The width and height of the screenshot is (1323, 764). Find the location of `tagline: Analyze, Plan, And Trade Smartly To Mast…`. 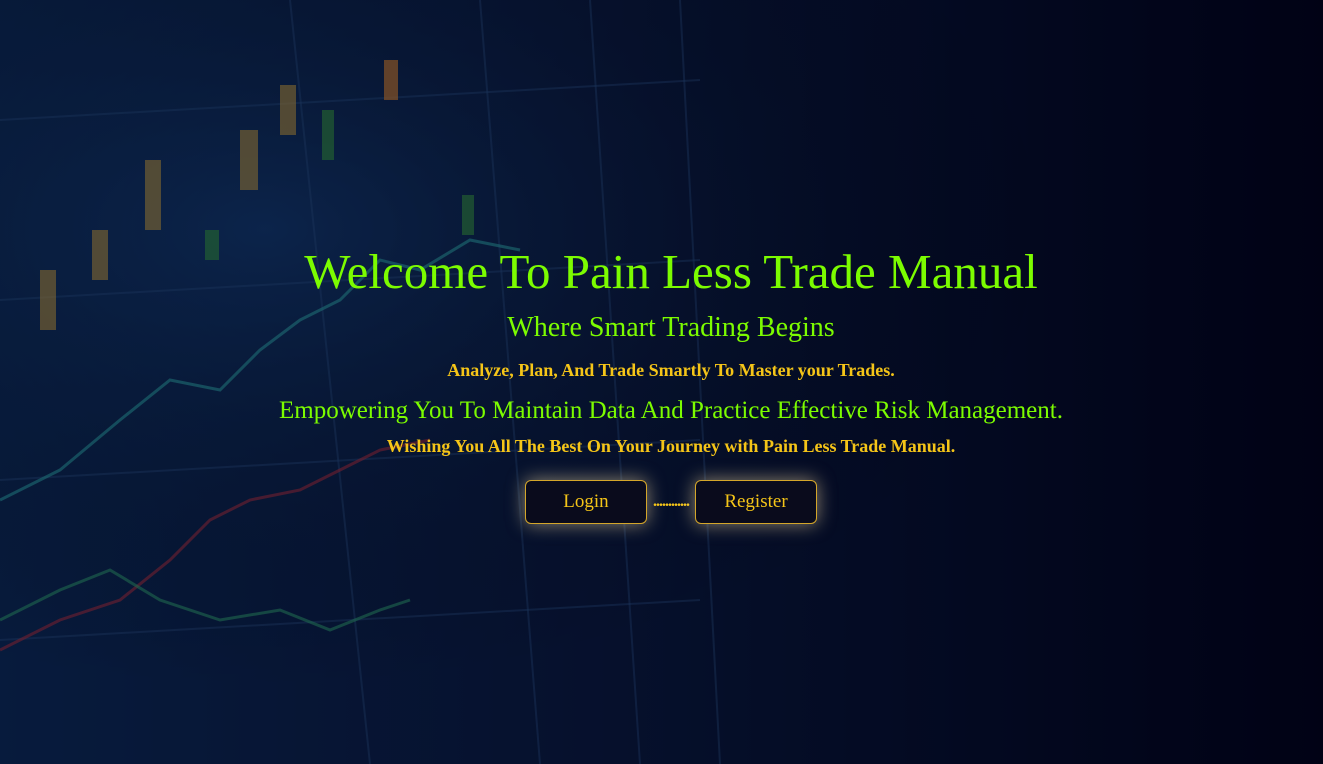

tagline: Analyze, Plan, And Trade Smartly To Mast… is located at coordinates (671, 370).